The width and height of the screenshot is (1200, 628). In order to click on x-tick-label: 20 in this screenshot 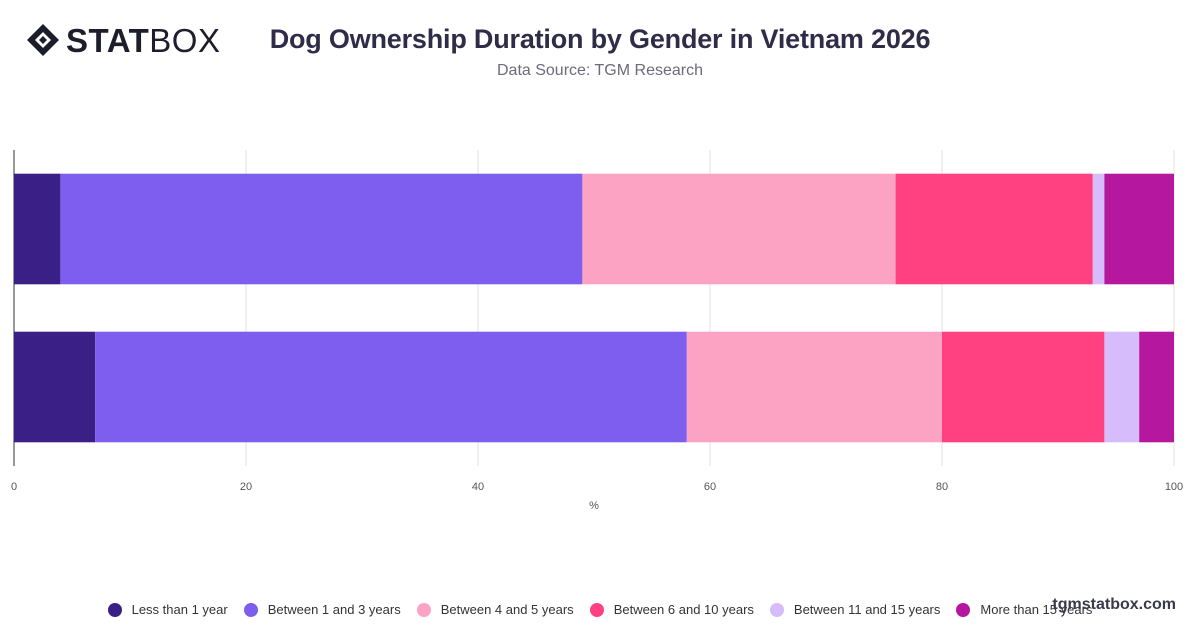, I will do `click(246, 487)`.